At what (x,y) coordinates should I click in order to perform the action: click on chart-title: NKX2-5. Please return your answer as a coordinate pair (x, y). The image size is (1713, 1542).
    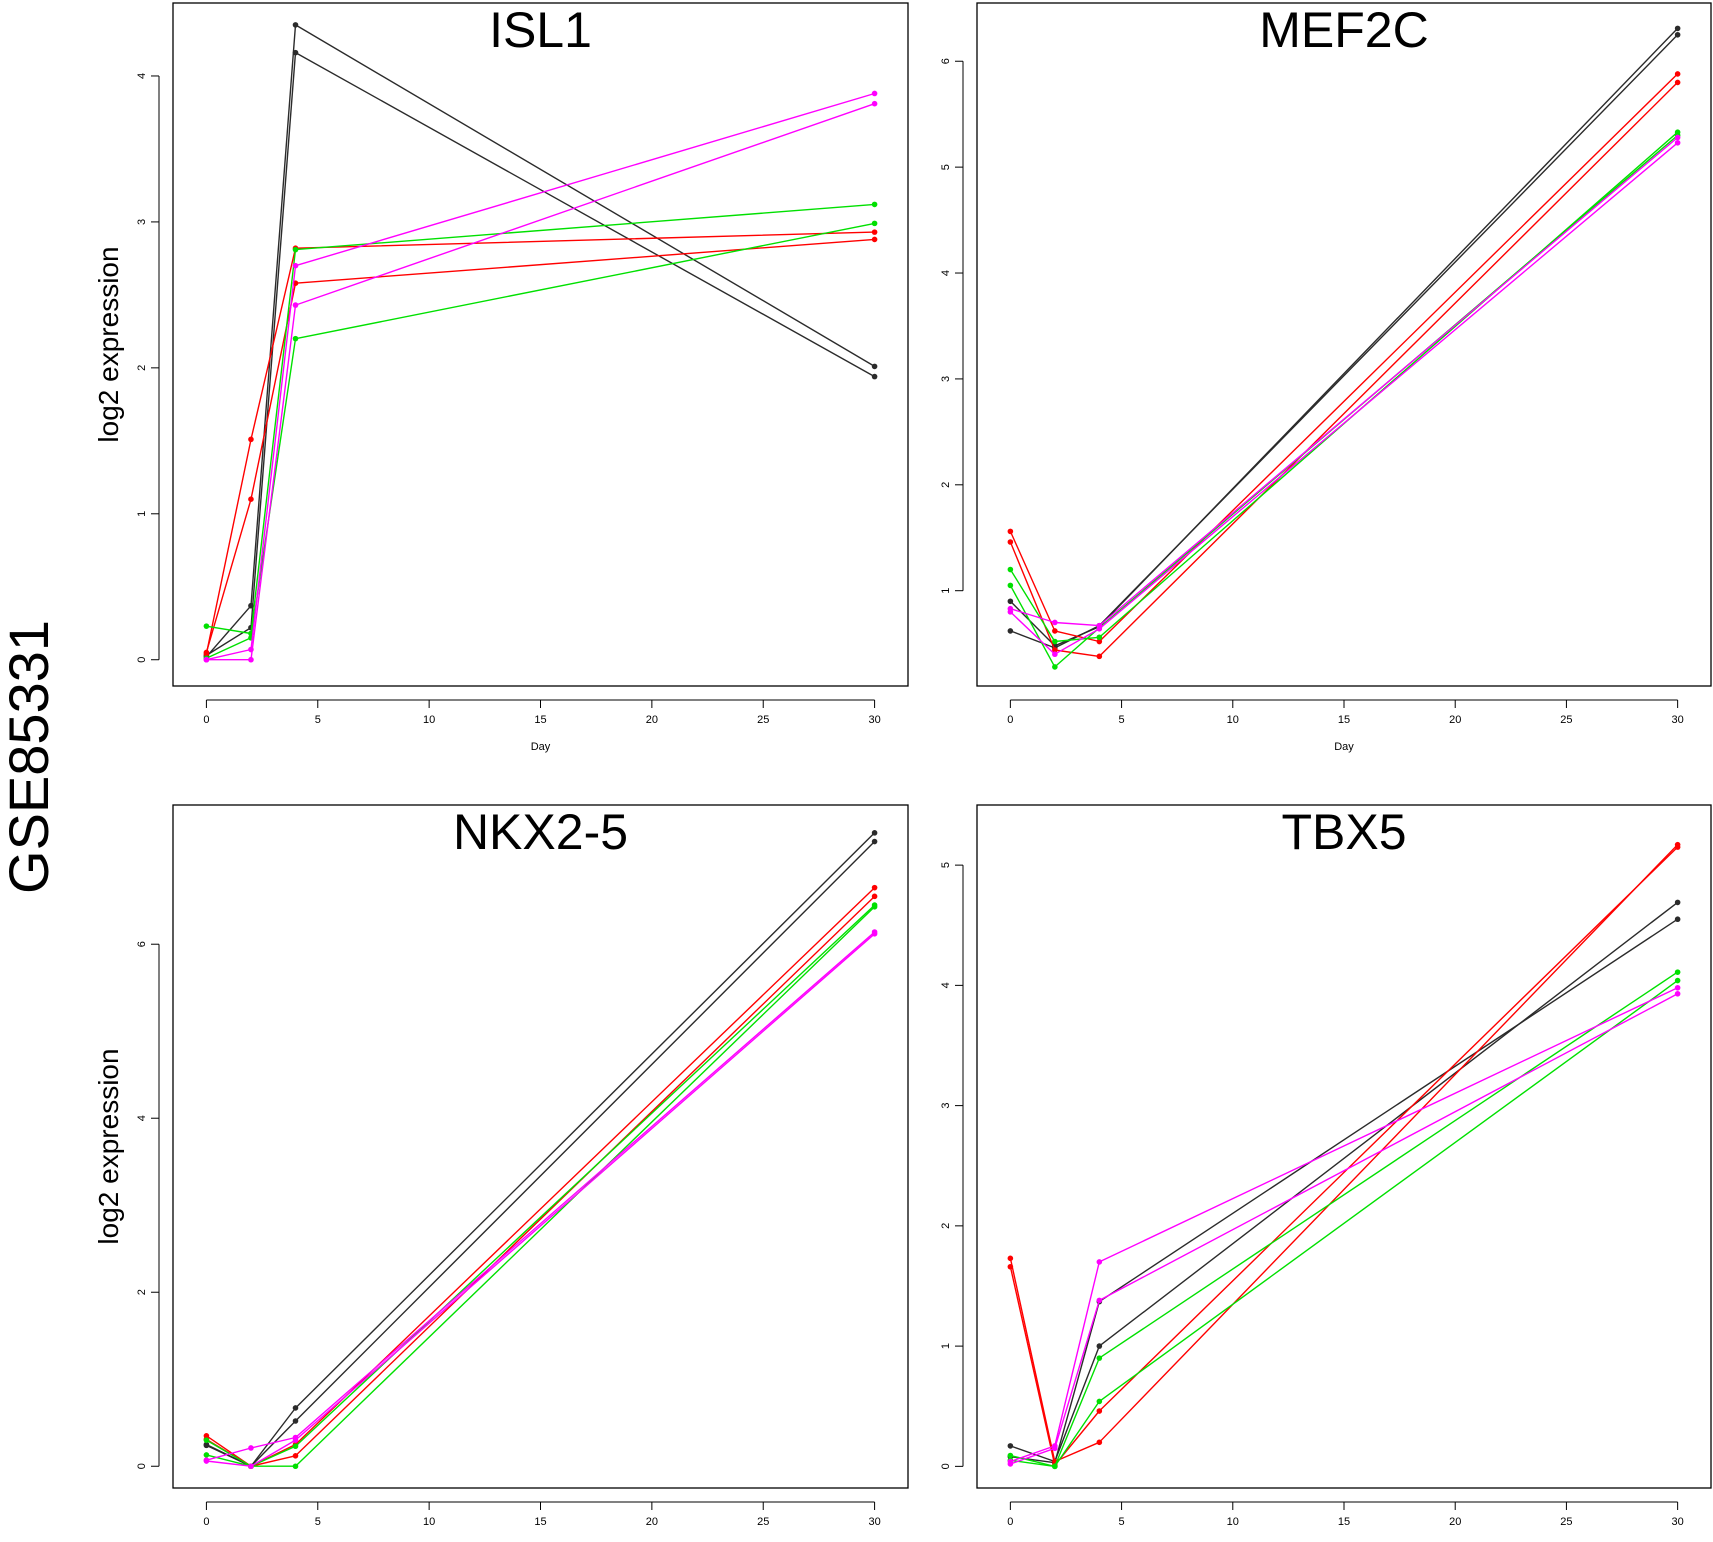
    Looking at the image, I should click on (540, 832).